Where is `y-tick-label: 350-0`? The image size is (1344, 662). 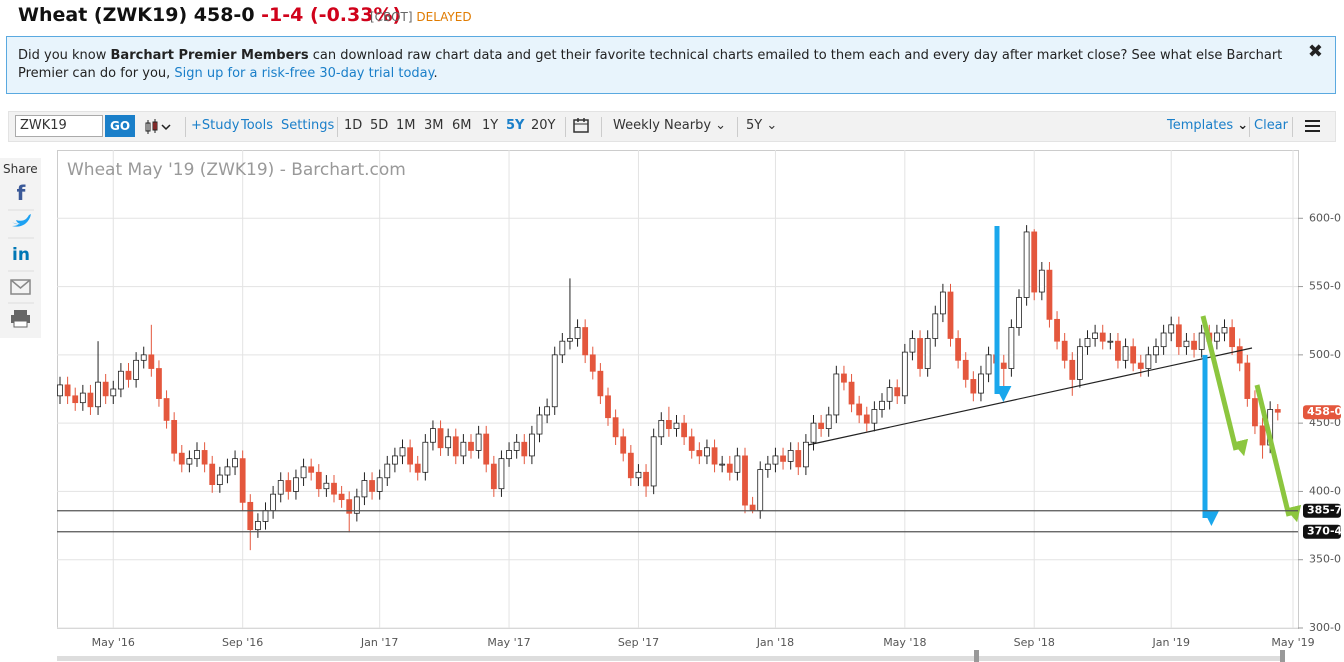 y-tick-label: 350-0 is located at coordinates (1325, 559).